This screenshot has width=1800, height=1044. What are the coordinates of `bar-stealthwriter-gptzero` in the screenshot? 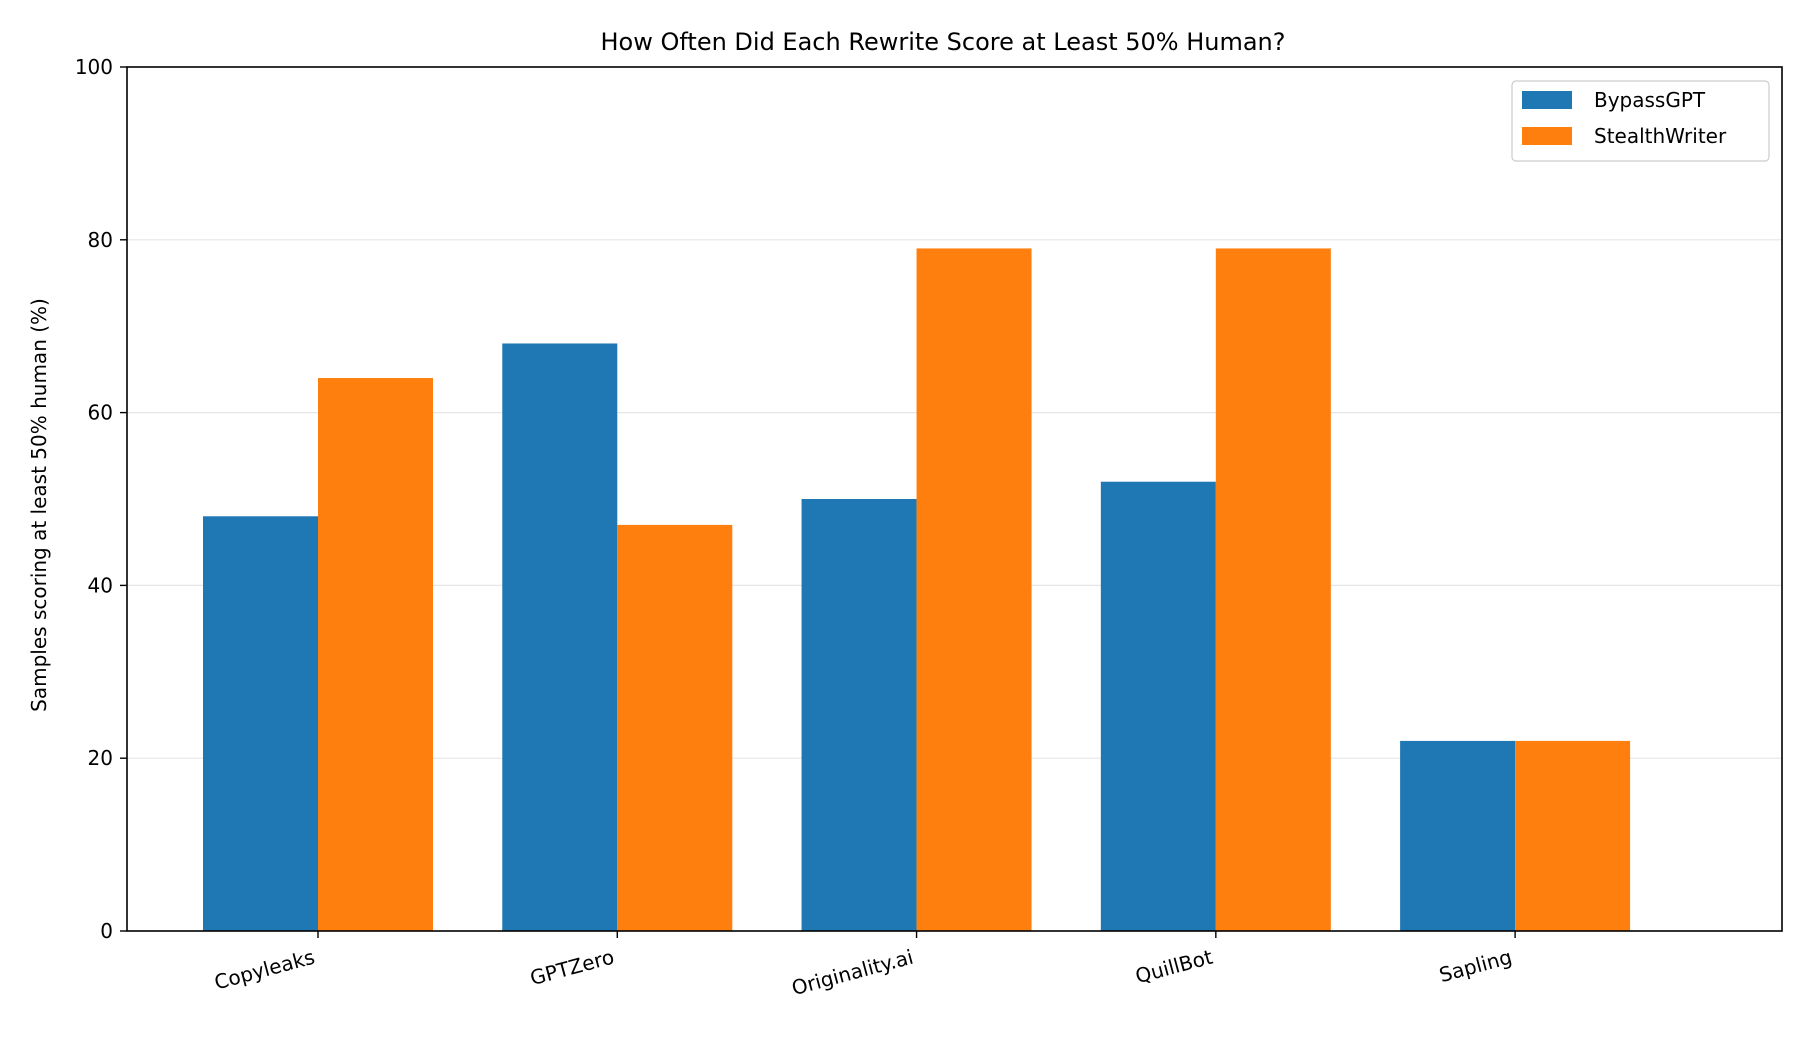 It's located at (675, 727).